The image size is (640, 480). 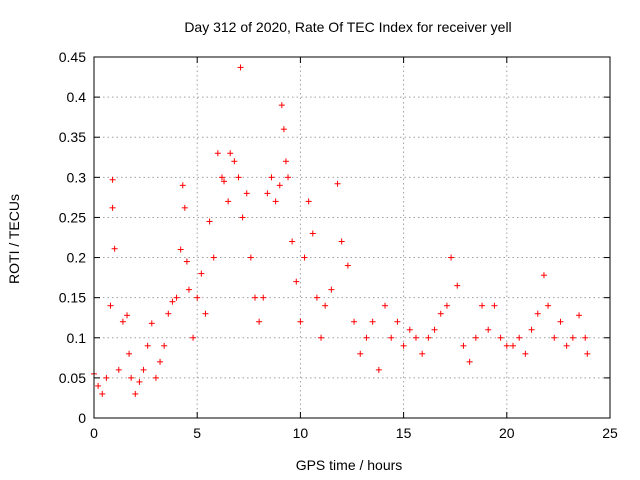 I want to click on x-tick-label: 0, so click(x=94, y=433).